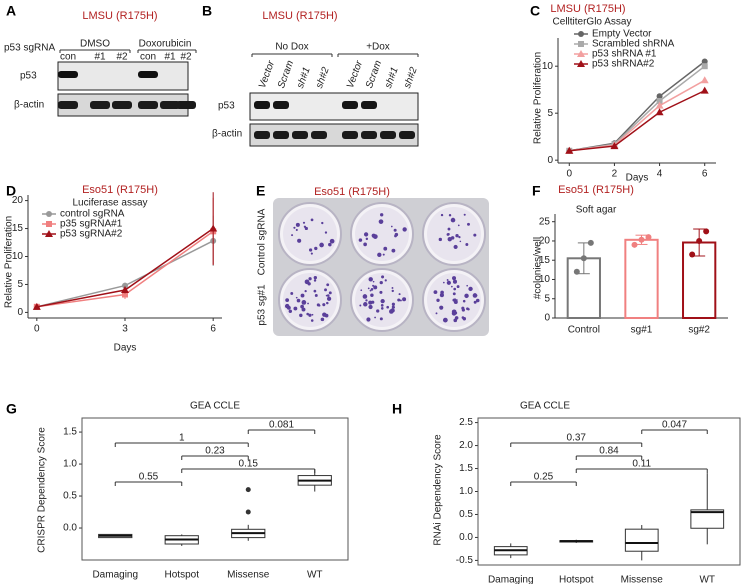 The height and width of the screenshot is (584, 753). What do you see at coordinates (291, 47) in the screenshot?
I see `group-label: No Dox` at bounding box center [291, 47].